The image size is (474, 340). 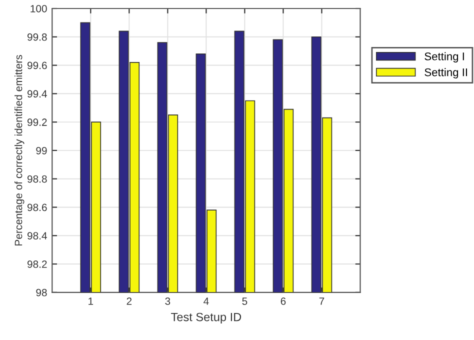 What do you see at coordinates (167, 301) in the screenshot?
I see `x-tick-label: 3` at bounding box center [167, 301].